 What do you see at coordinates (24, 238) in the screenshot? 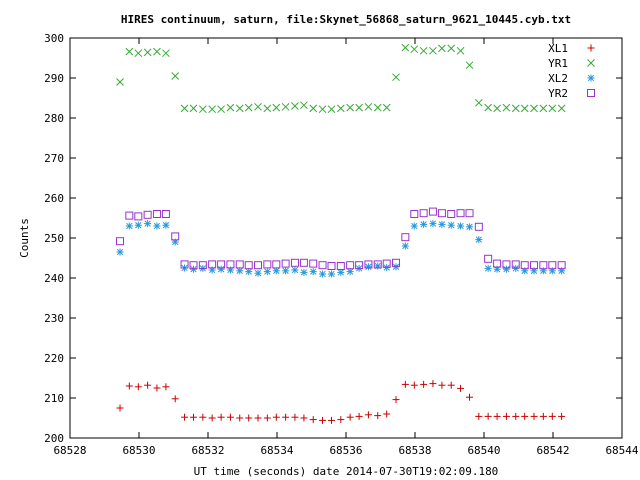
I see `y-axis-label: Counts` at bounding box center [24, 238].